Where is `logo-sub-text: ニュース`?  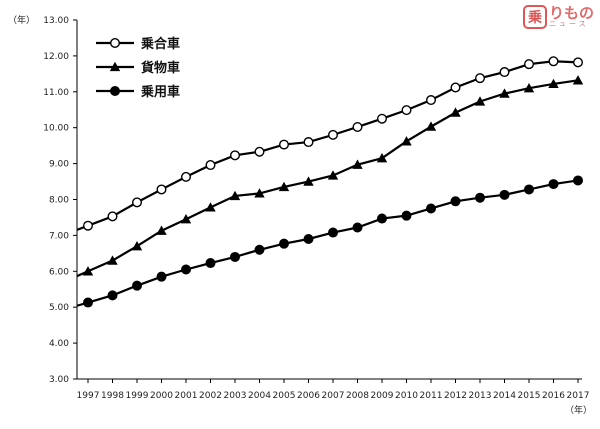
logo-sub-text: ニュース is located at coordinates (568, 24).